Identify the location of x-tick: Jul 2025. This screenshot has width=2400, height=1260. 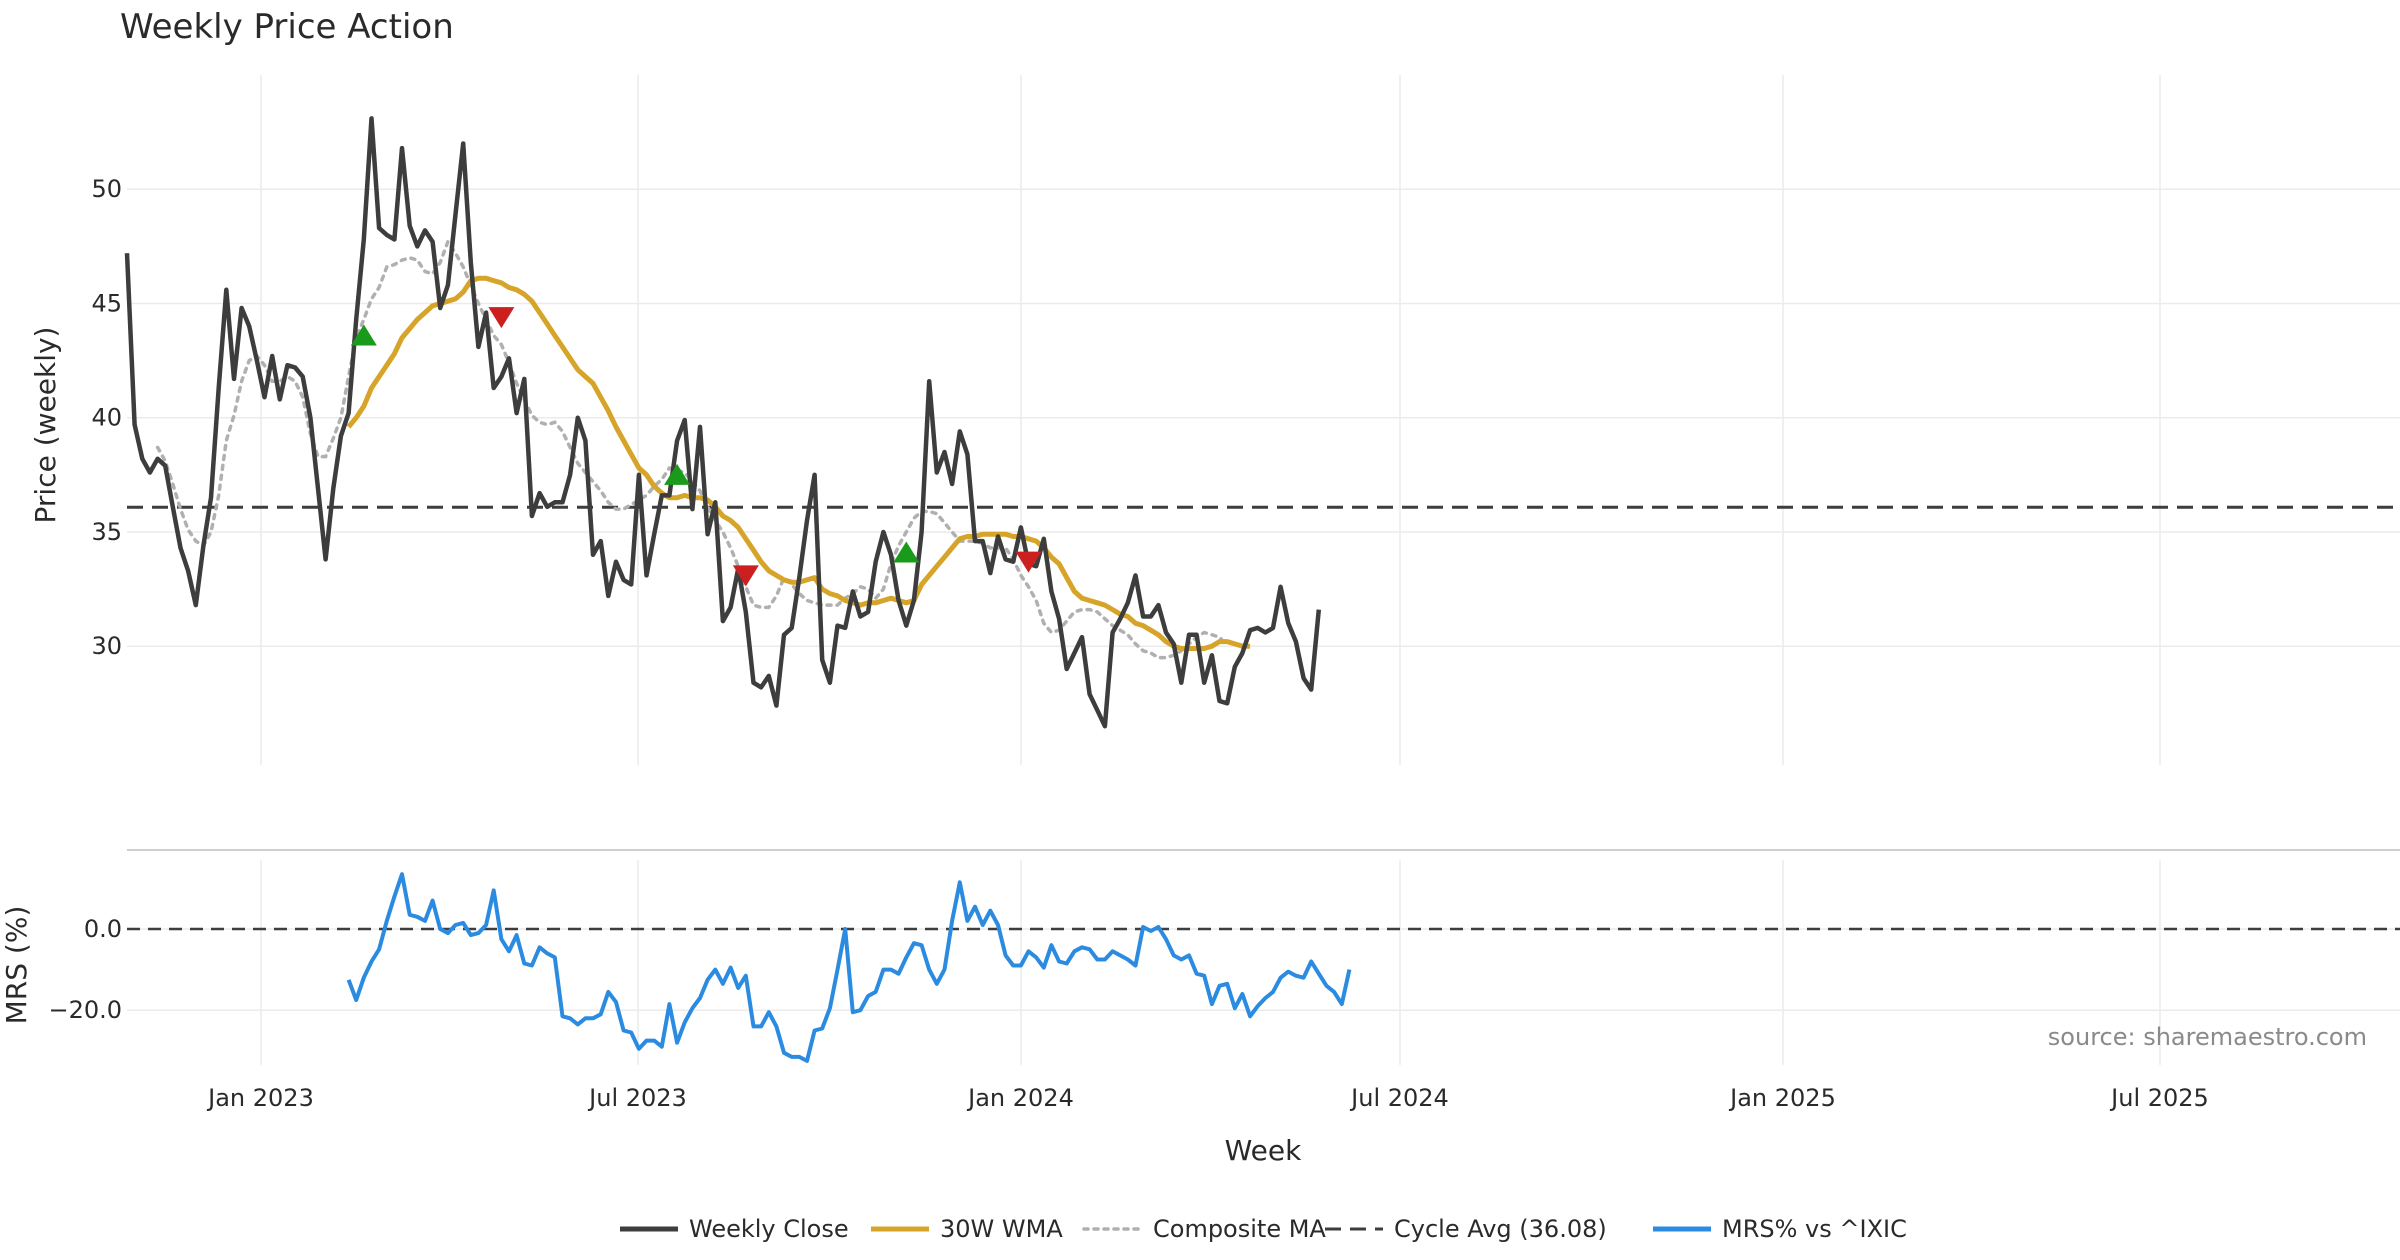
(2159, 1098).